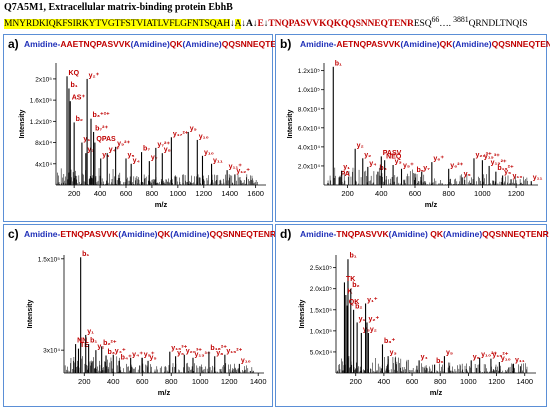 The height and width of the screenshot is (415, 550). Describe the element at coordinates (321, 331) in the screenshot. I see `y-tick-label: 1.0x10⁵` at that location.